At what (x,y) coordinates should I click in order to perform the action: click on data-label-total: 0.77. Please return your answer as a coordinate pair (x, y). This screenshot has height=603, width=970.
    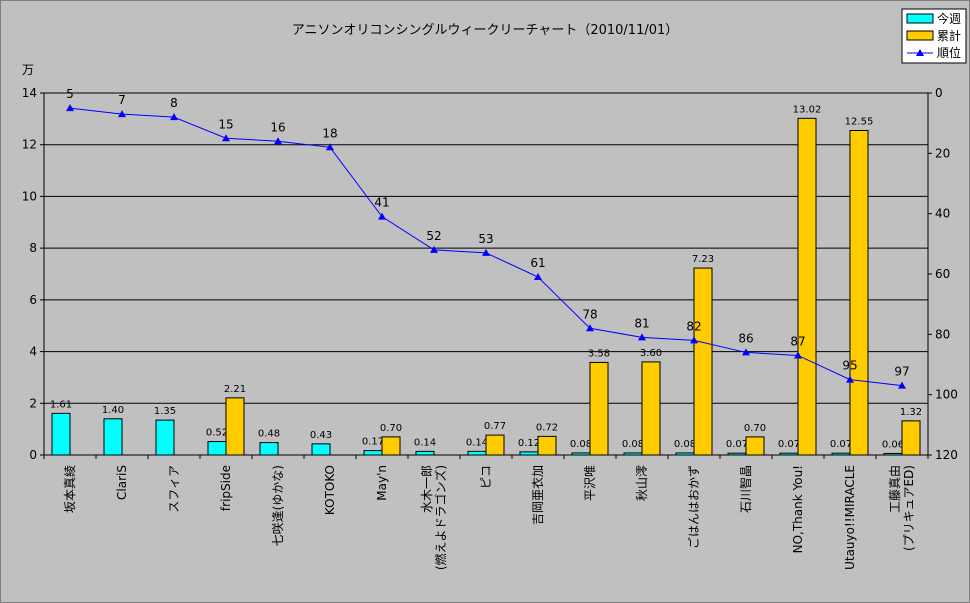
    Looking at the image, I should click on (495, 426).